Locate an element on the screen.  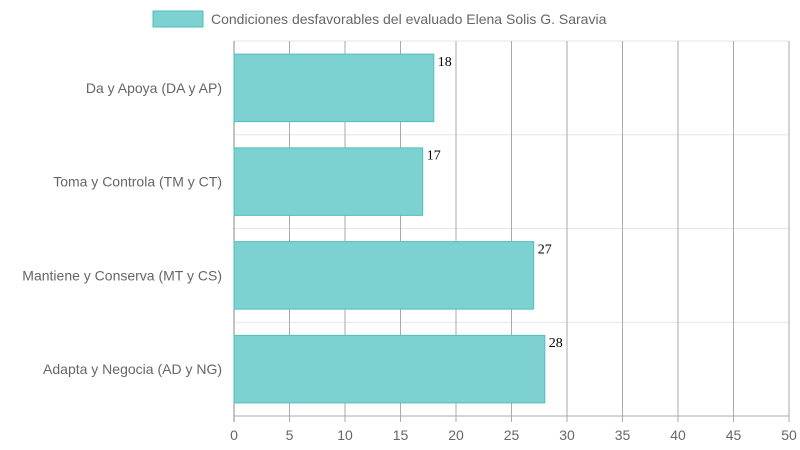
x-tick-label: 50 is located at coordinates (789, 435).